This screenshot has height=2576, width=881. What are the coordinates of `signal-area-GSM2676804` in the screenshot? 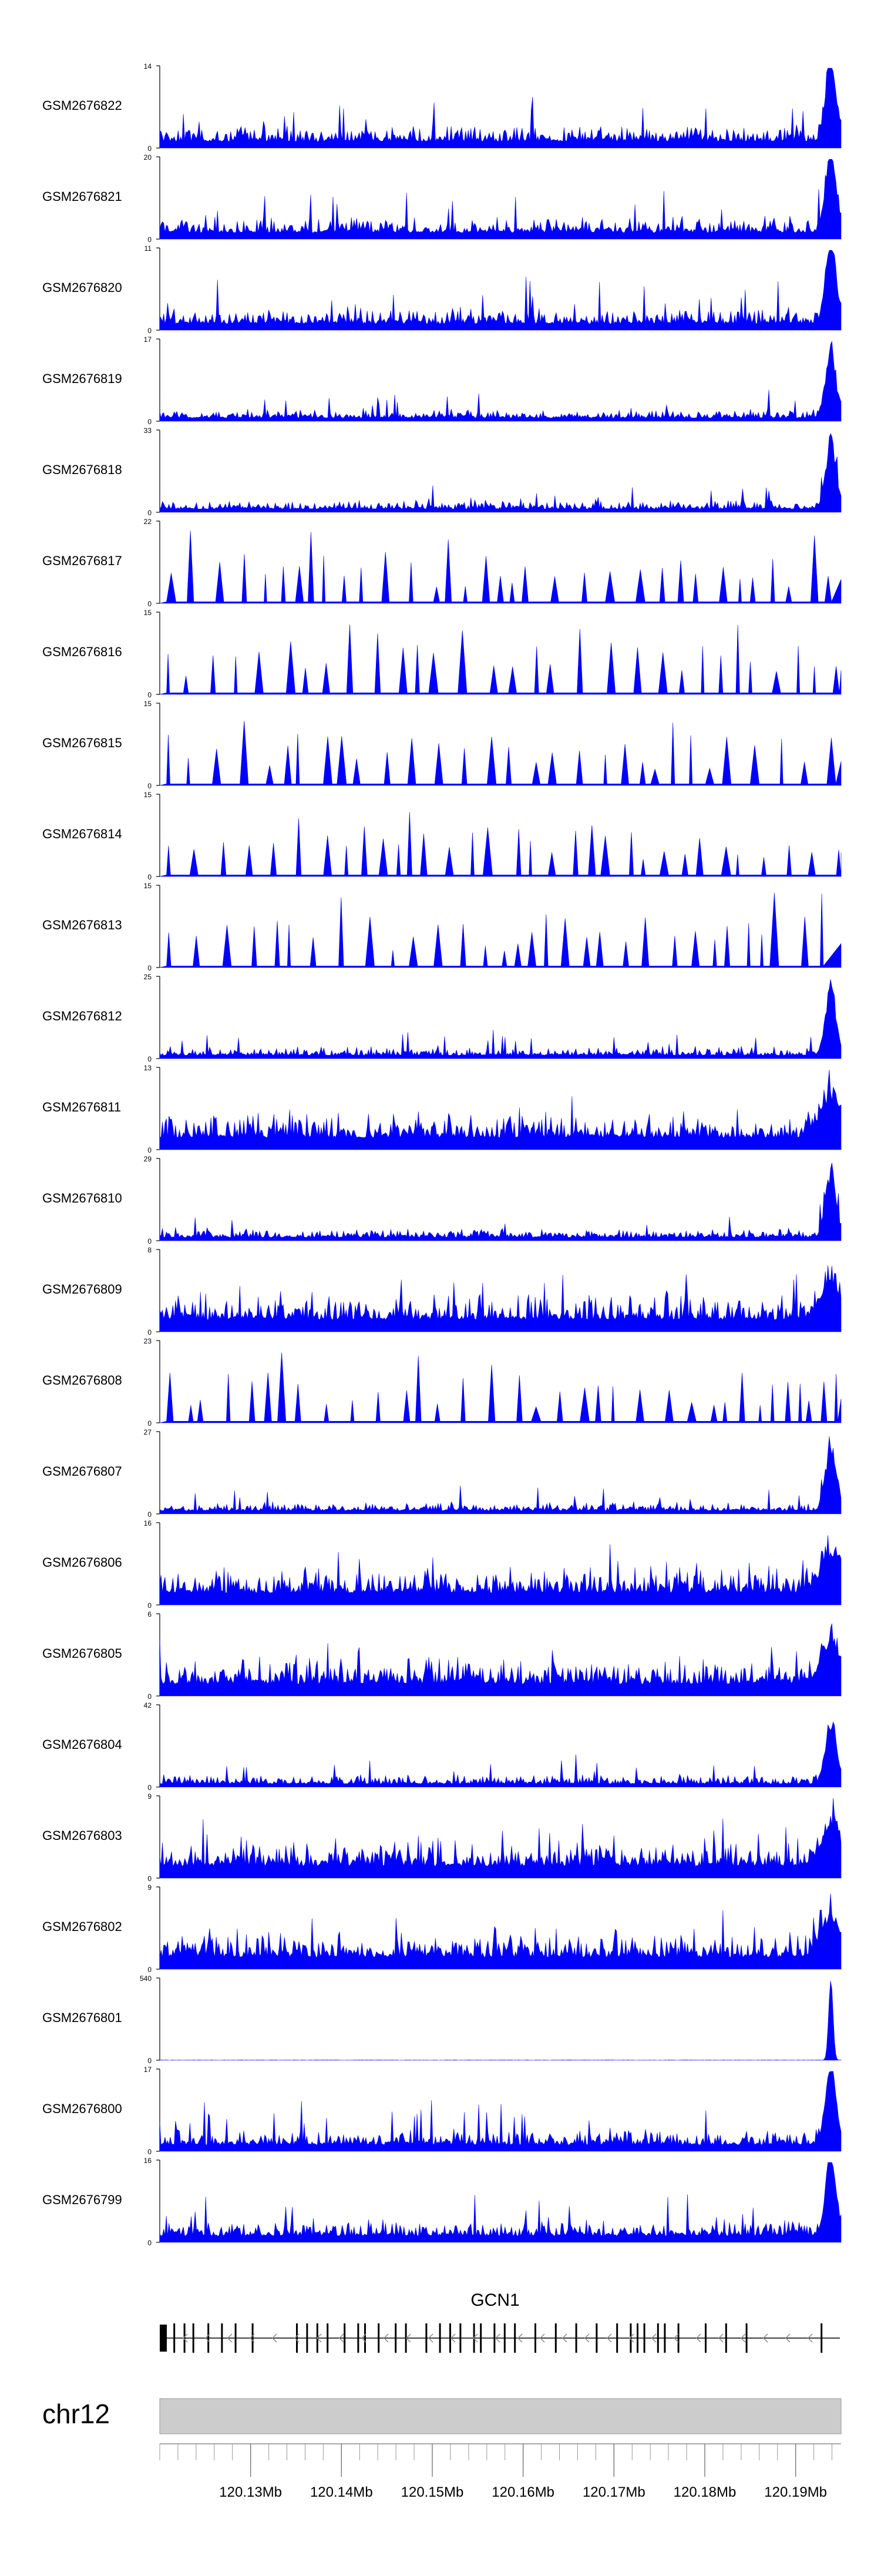 It's located at (501, 1755).